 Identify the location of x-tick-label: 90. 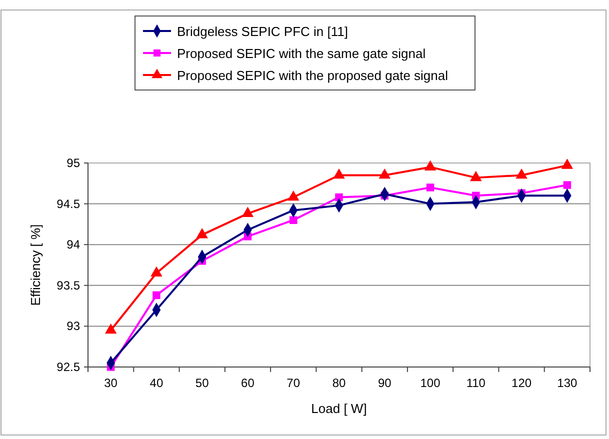
(385, 383).